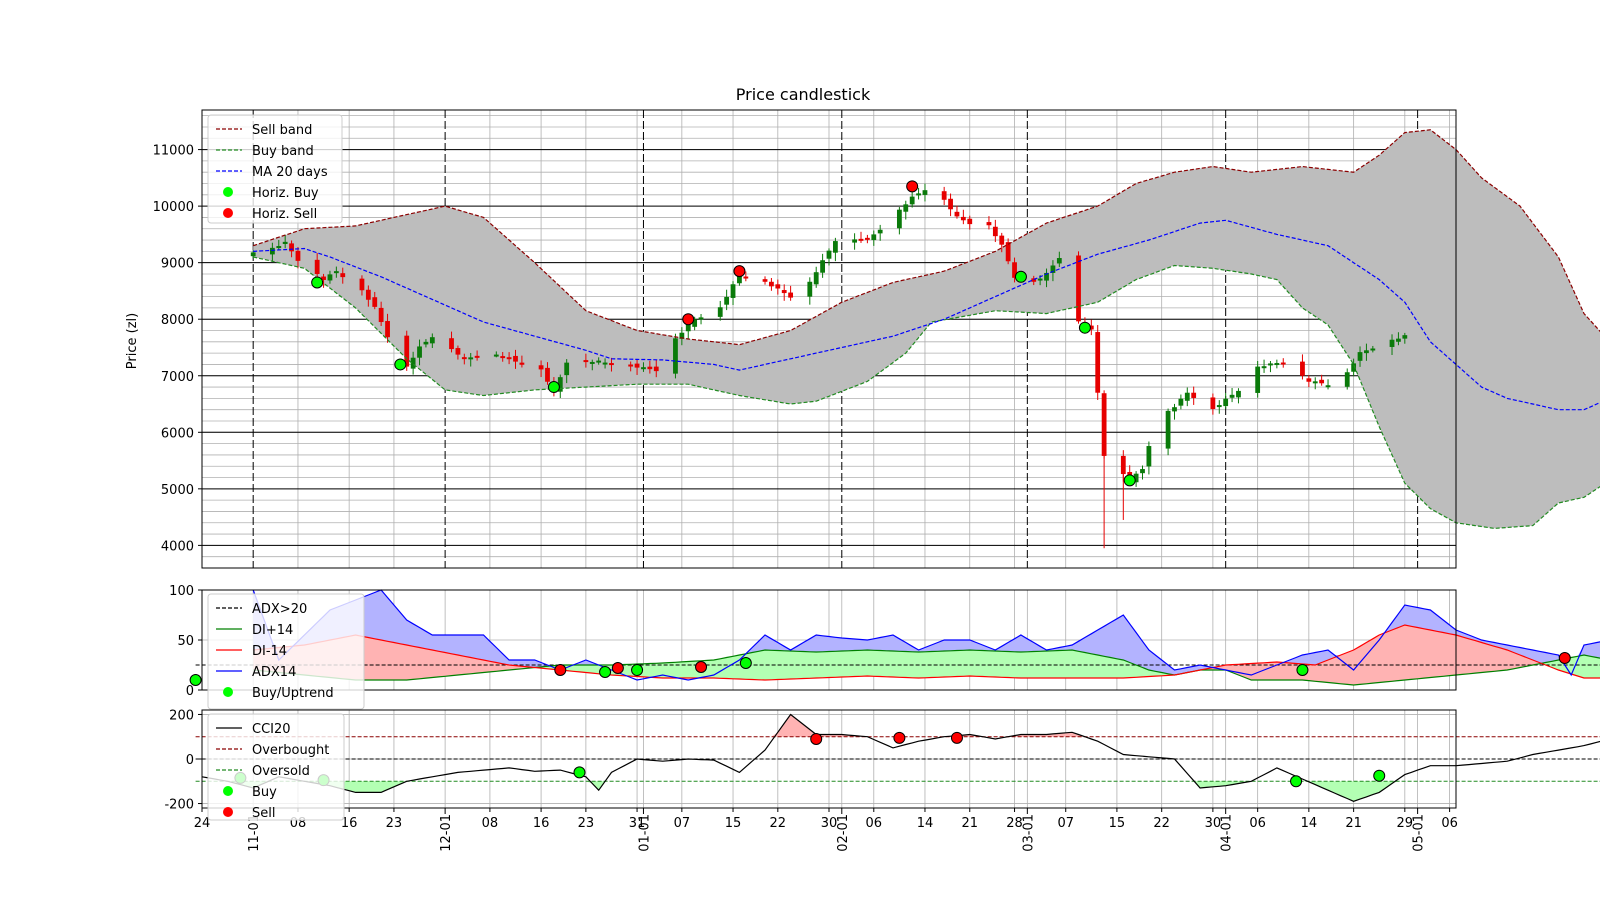  I want to click on legend-label: Horiz. Buy, so click(285, 193).